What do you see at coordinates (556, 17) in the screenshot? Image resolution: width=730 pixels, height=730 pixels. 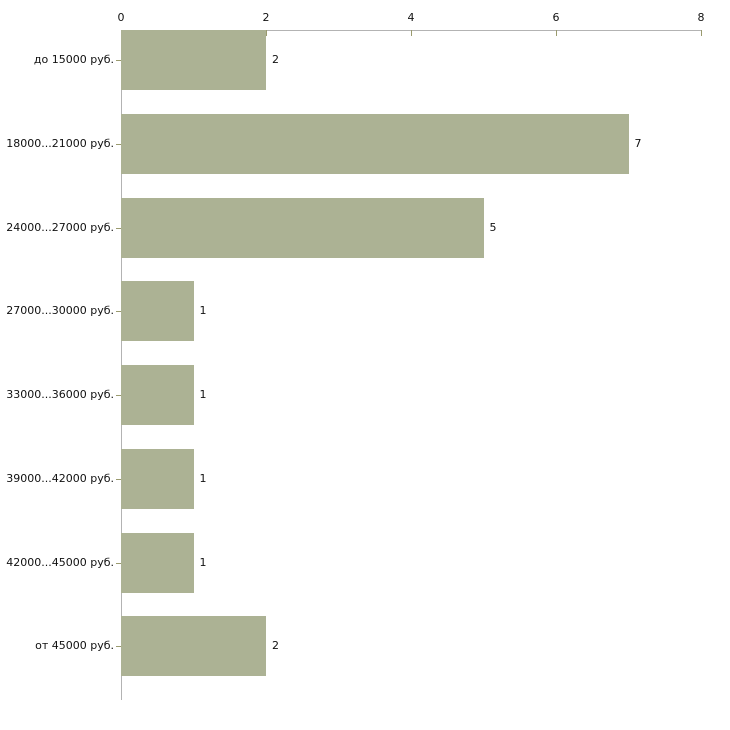 I see `x-axis-tick-label: 6` at bounding box center [556, 17].